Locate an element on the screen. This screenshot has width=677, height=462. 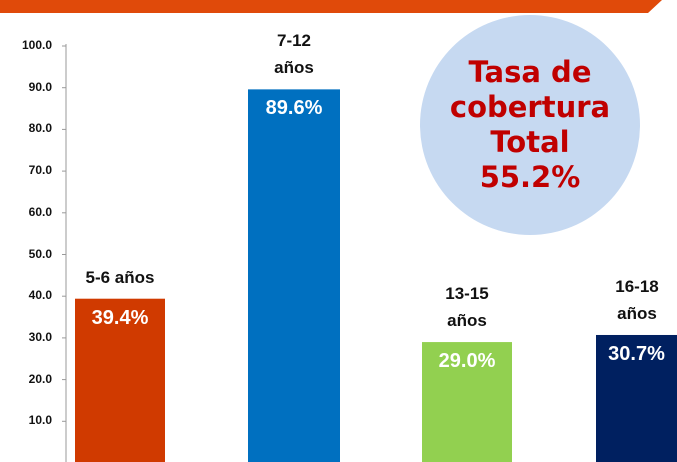
y-tick-label: 60.0 is located at coordinates (40, 211).